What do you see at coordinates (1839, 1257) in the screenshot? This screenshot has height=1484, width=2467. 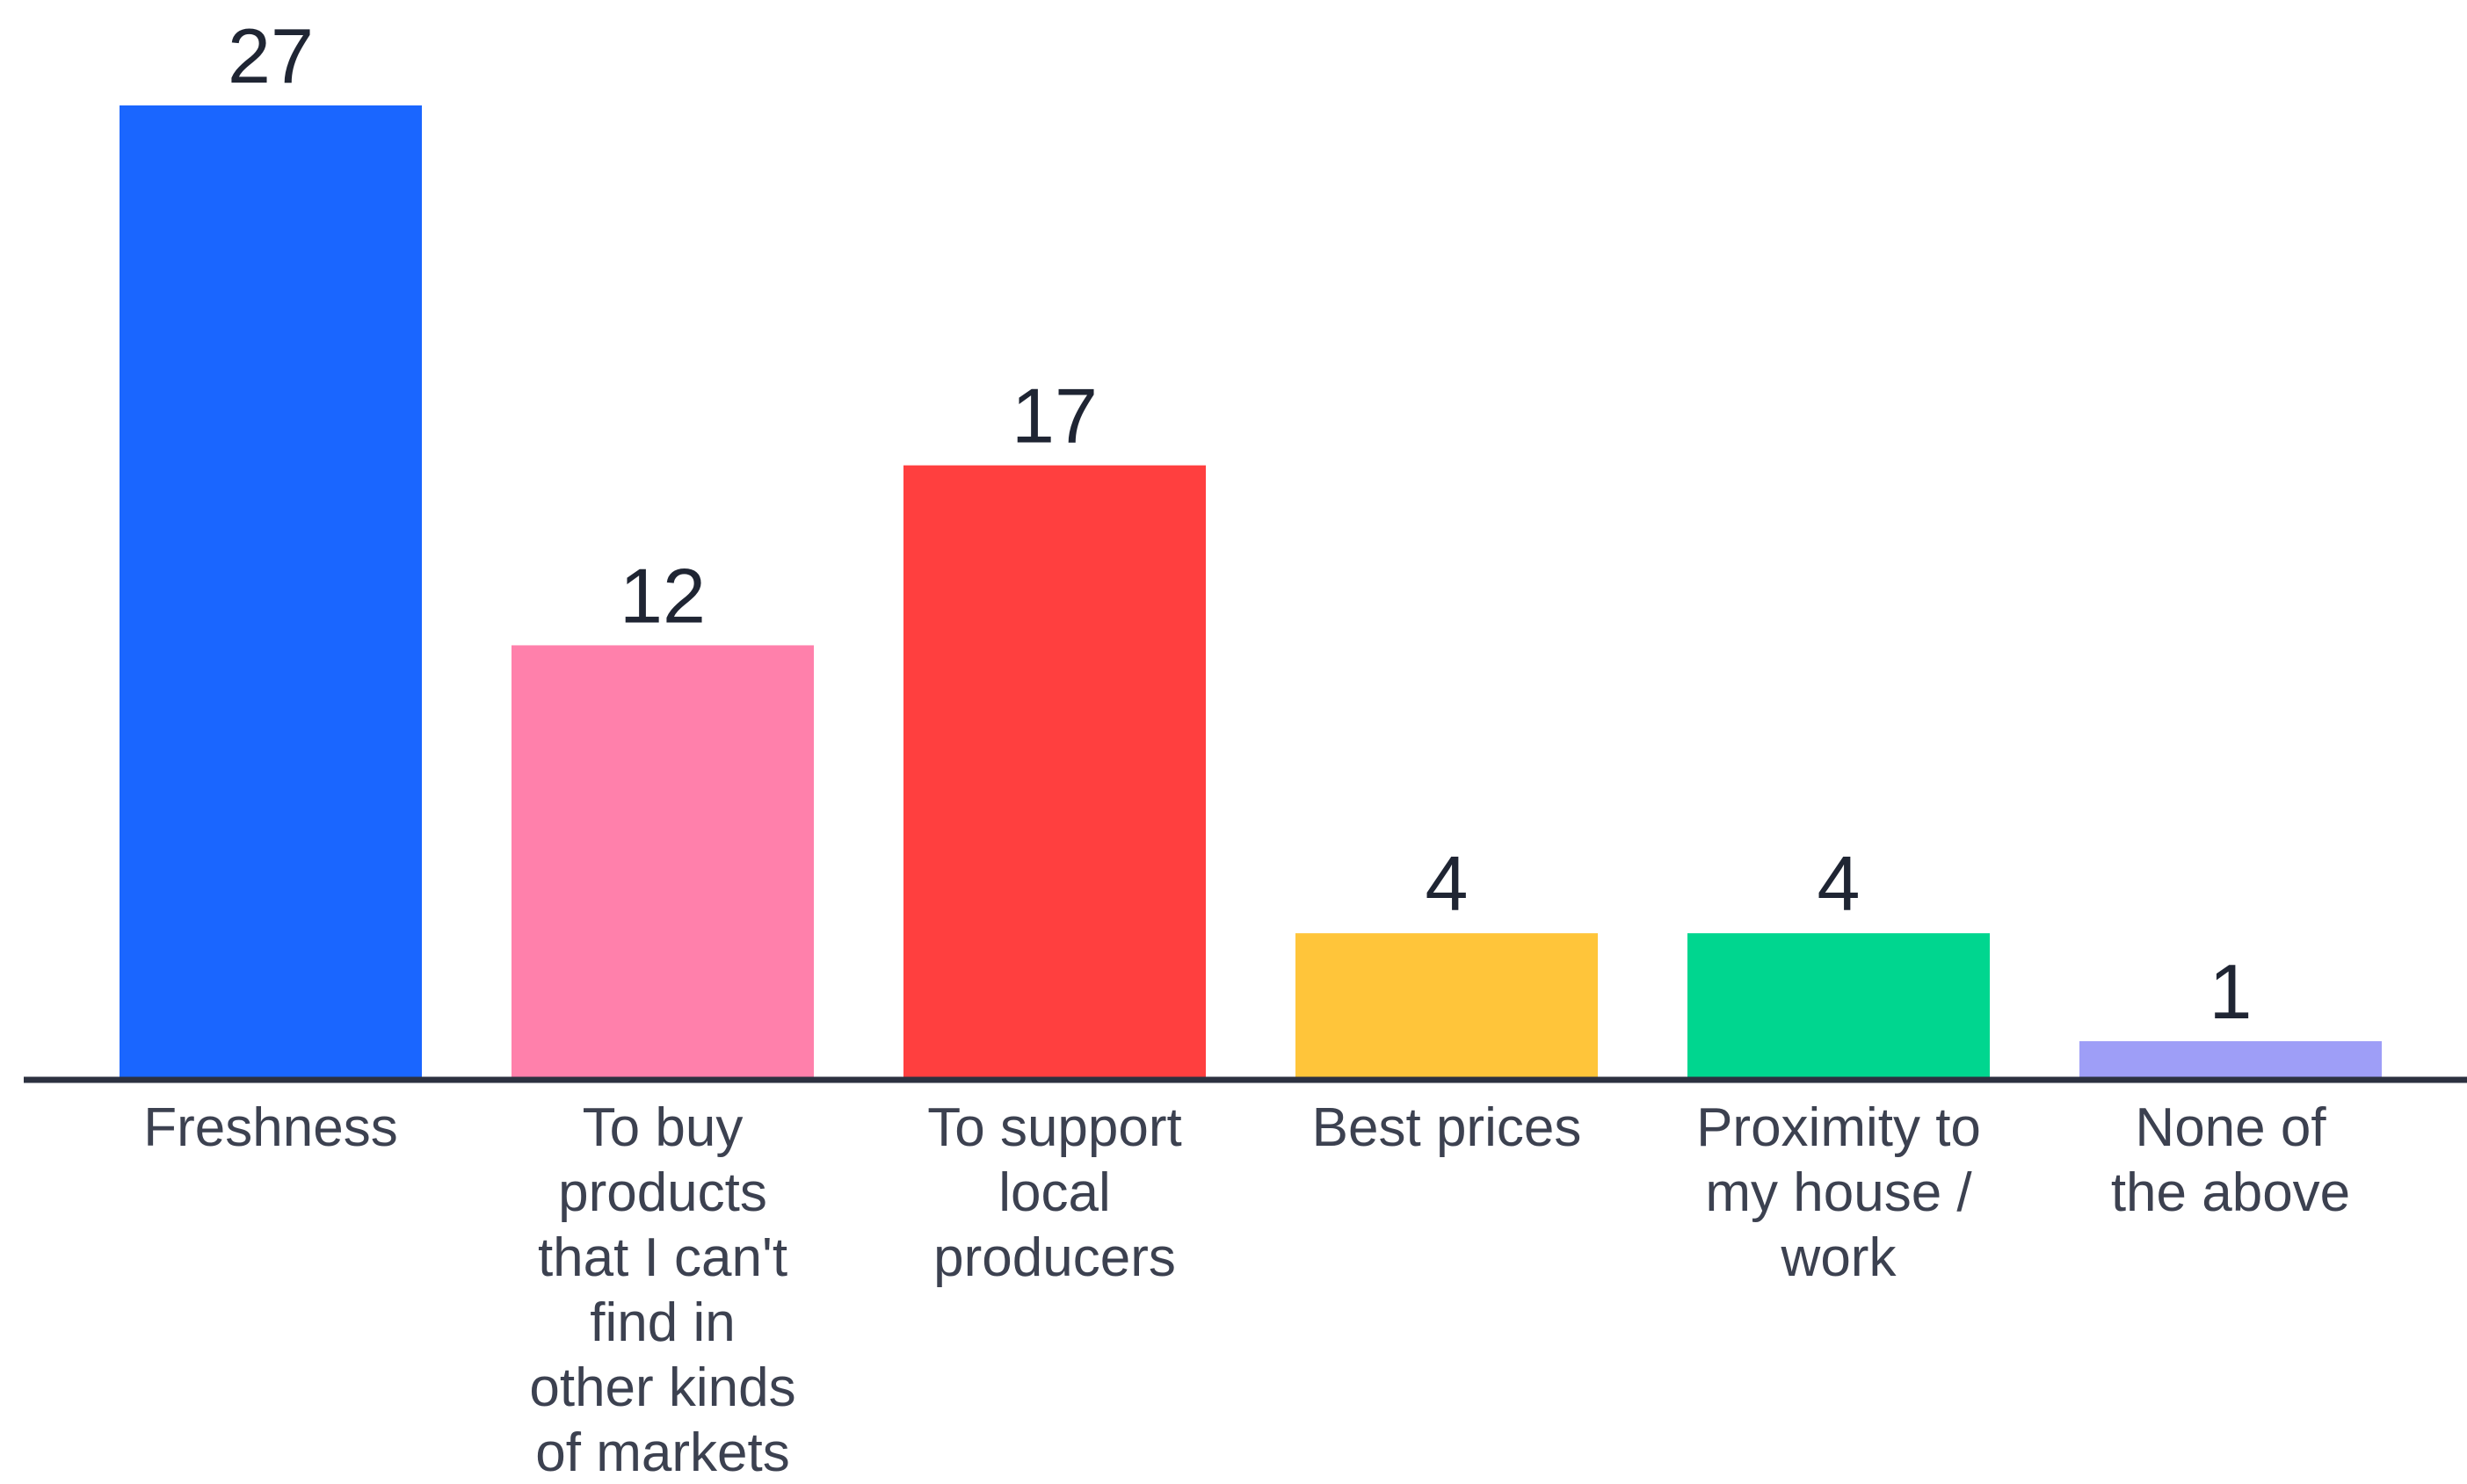 I see `category-label-line: work` at bounding box center [1839, 1257].